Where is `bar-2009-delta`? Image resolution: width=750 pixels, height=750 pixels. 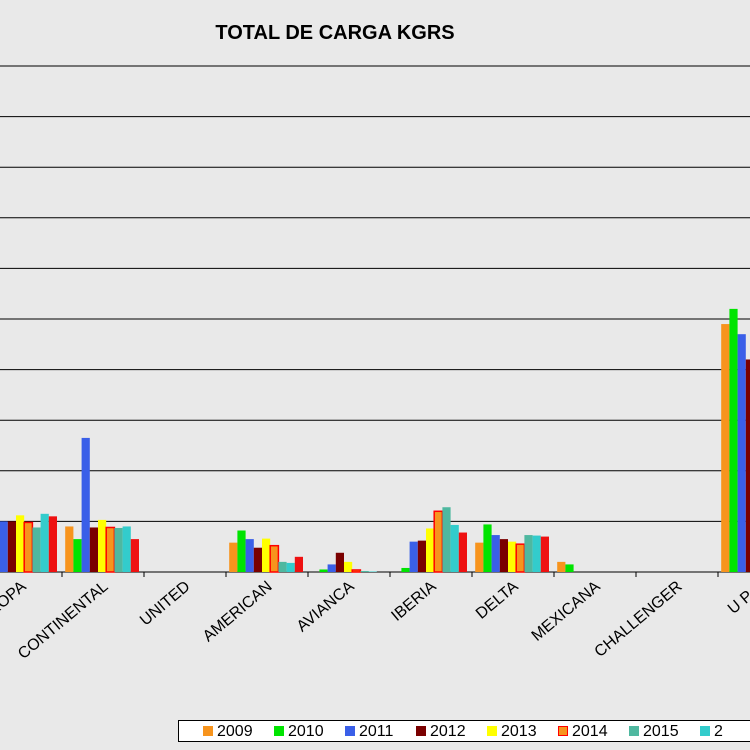 bar-2009-delta is located at coordinates (479, 557).